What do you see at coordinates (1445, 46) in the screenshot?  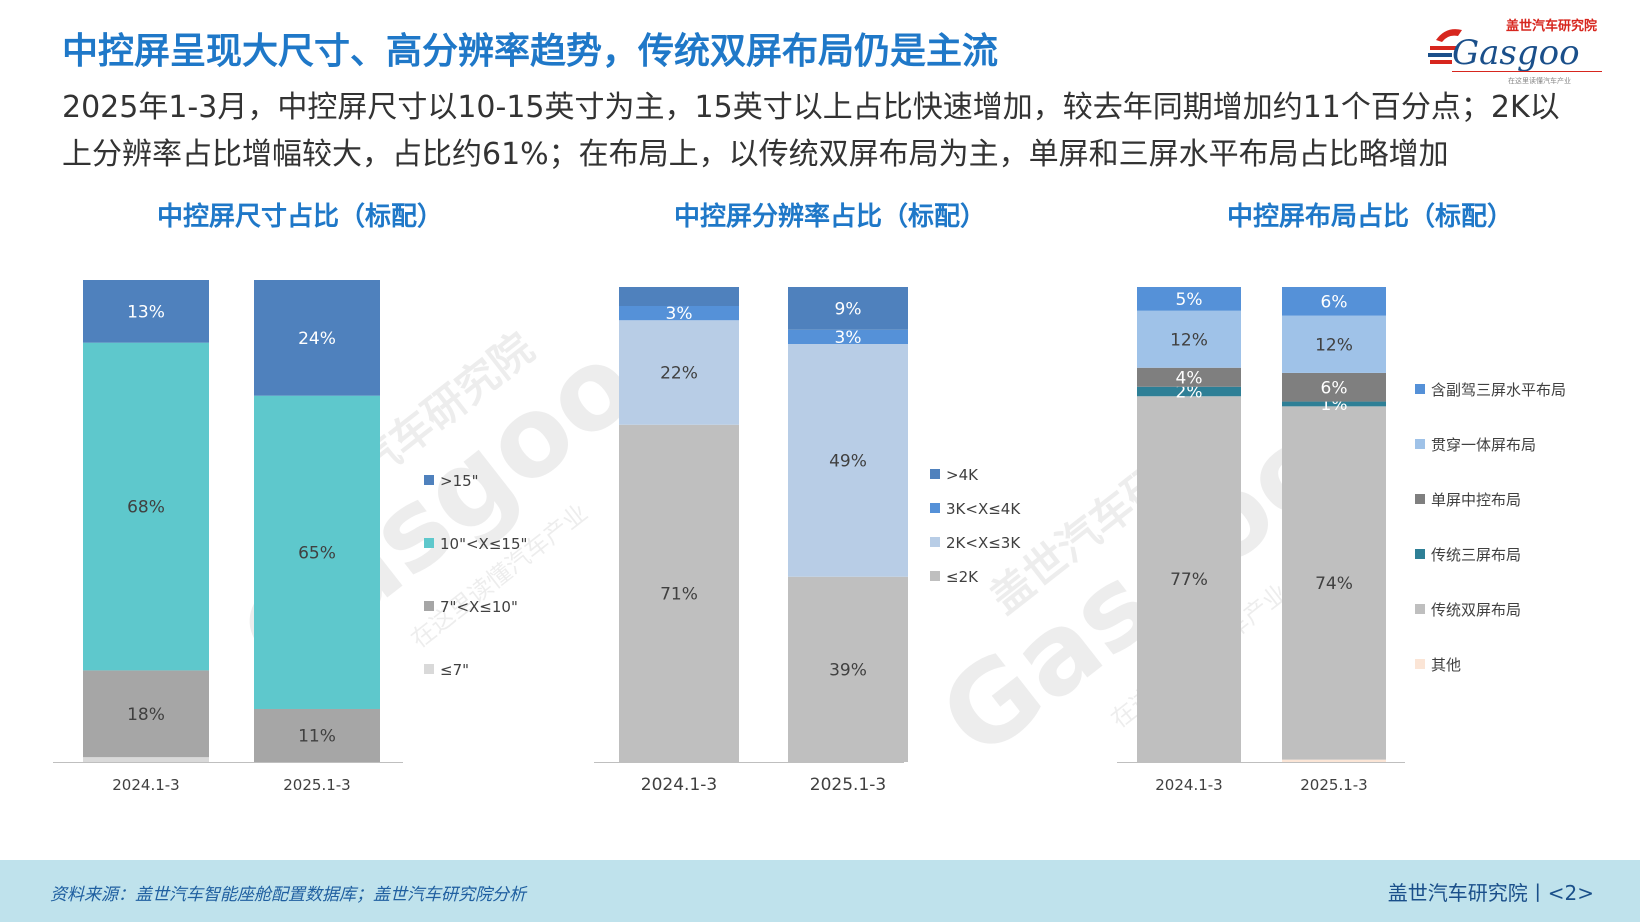 I see `logo-flag-icon` at bounding box center [1445, 46].